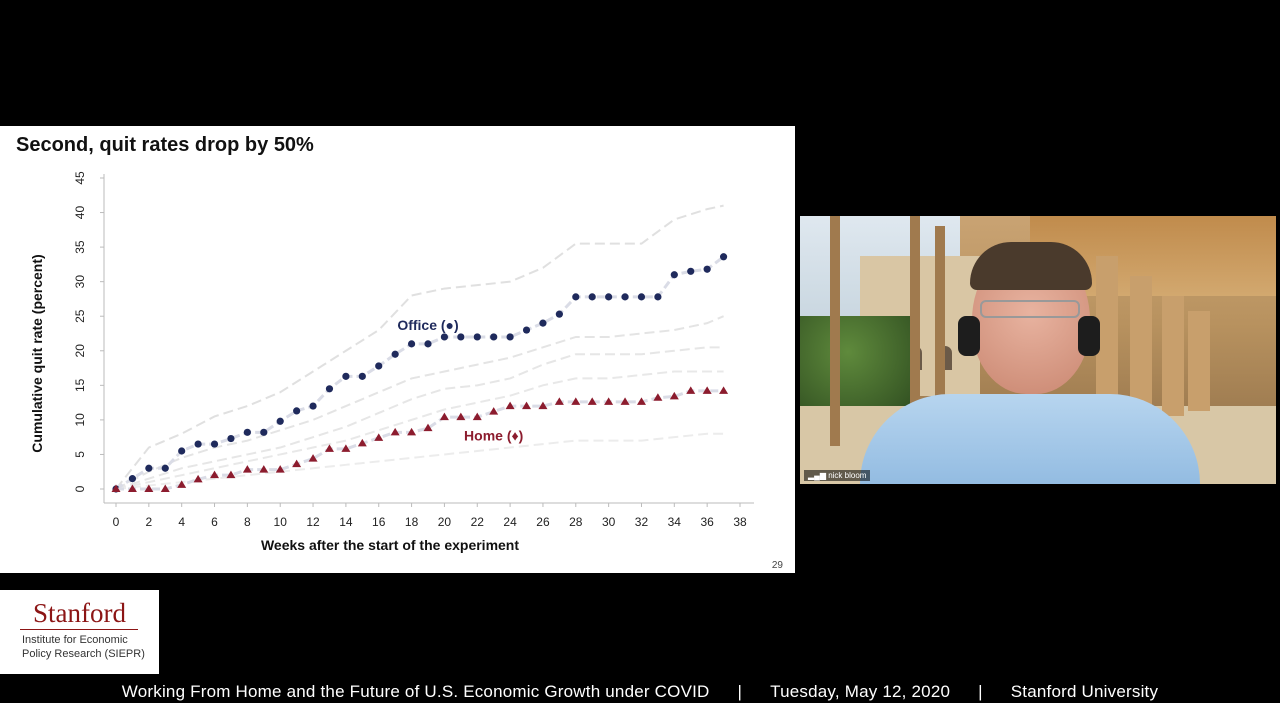  What do you see at coordinates (1089, 336) in the screenshot?
I see `headphone-icon` at bounding box center [1089, 336].